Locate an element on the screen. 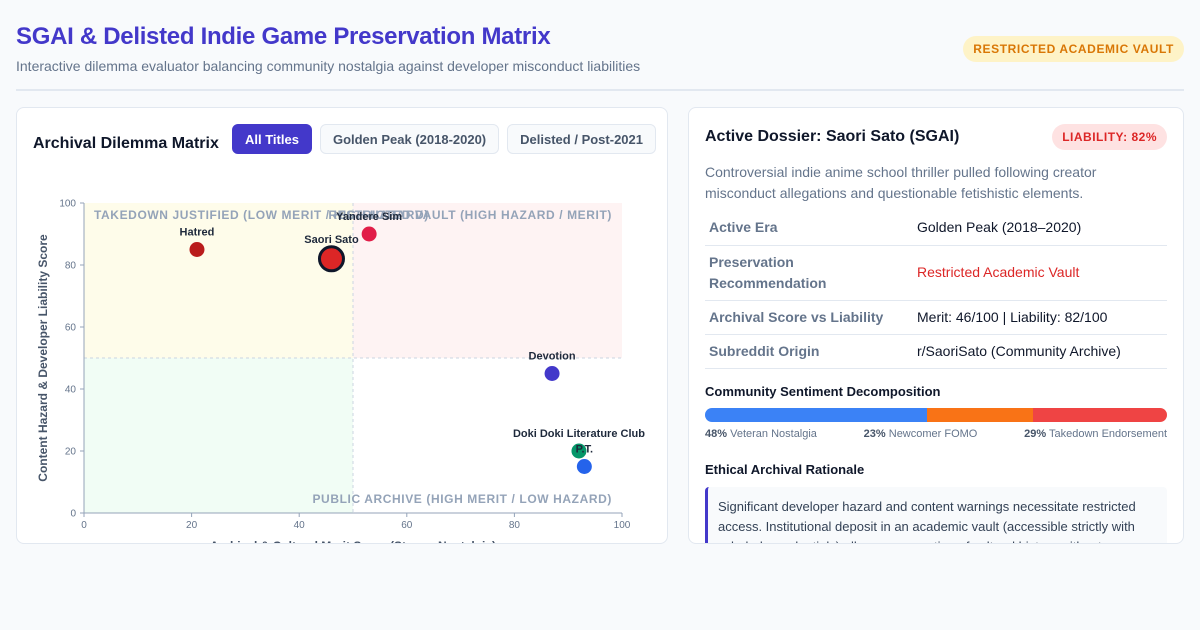 The width and height of the screenshot is (1200, 630). sentiment-heading: Community Sentiment Decomposition is located at coordinates (823, 391).